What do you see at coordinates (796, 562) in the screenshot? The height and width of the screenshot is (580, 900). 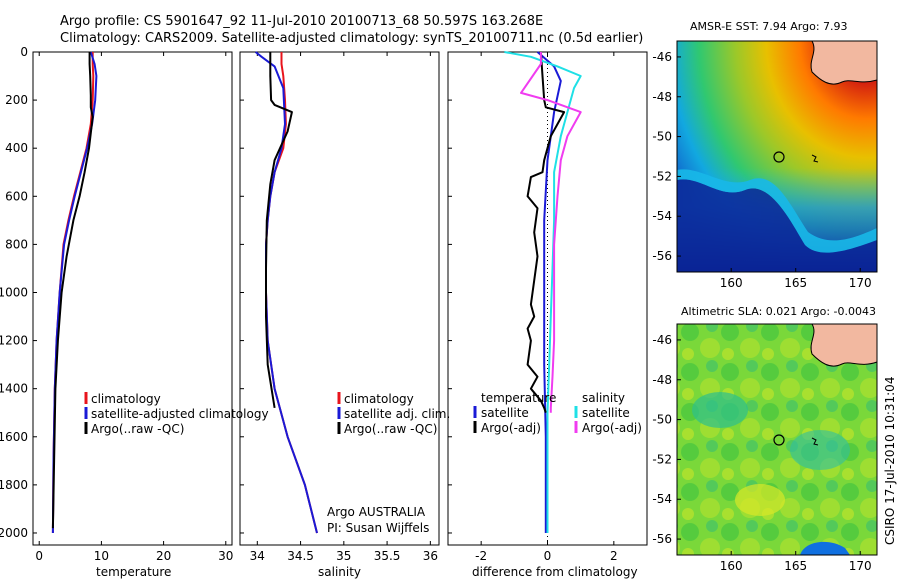 I see `sla-lon-labels: 160 165 170` at bounding box center [796, 562].